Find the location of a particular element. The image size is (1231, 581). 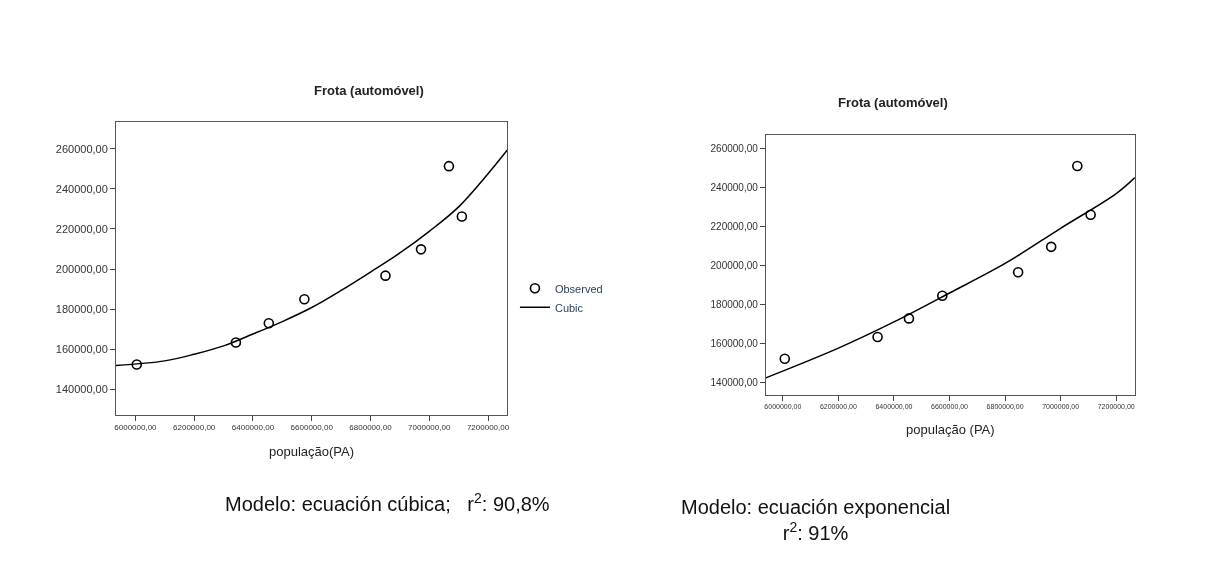

text: Modelo: ecuación cúbica; r$^{2}$: 90,8% is located at coordinates (387, 503).